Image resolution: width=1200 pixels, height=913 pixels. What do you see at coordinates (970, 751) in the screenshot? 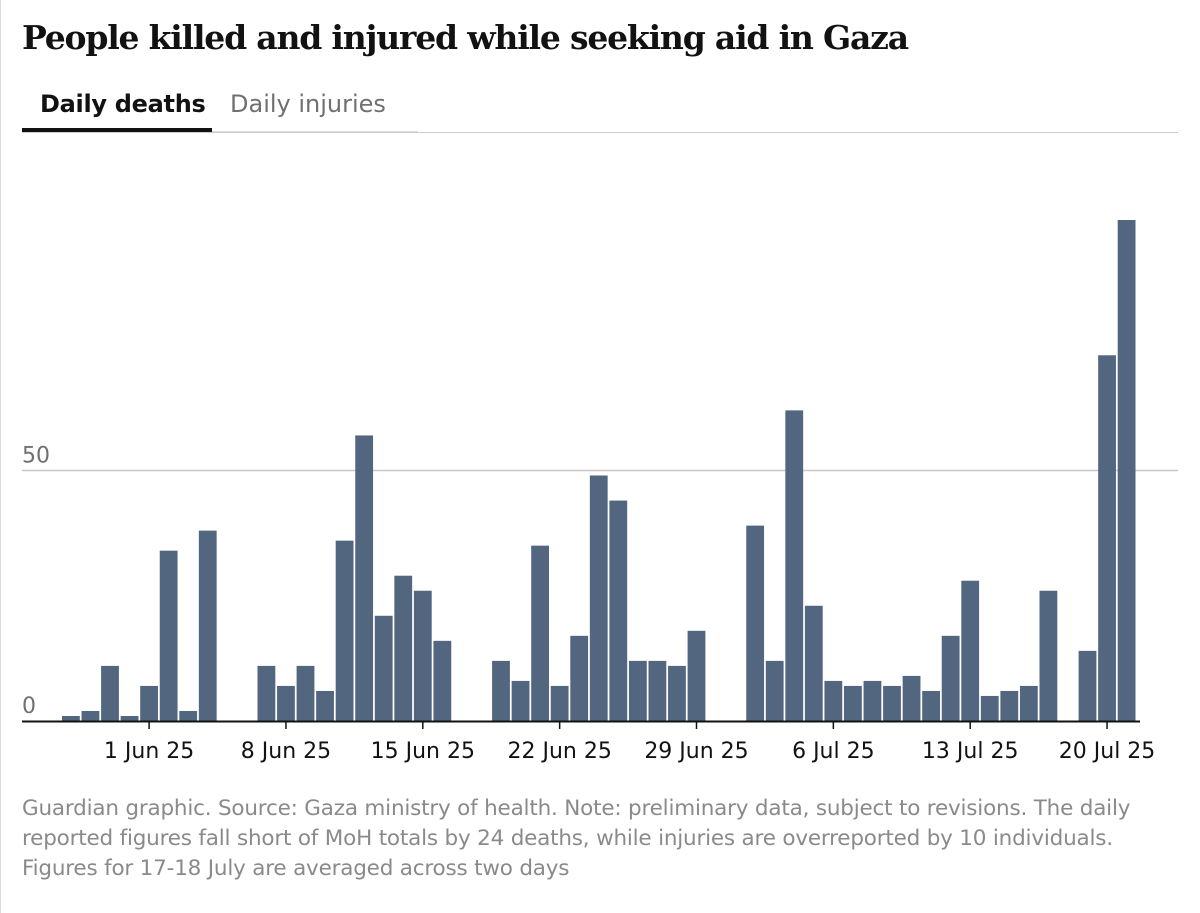
I see `x-tick-label-6: 13 Jul 25` at bounding box center [970, 751].